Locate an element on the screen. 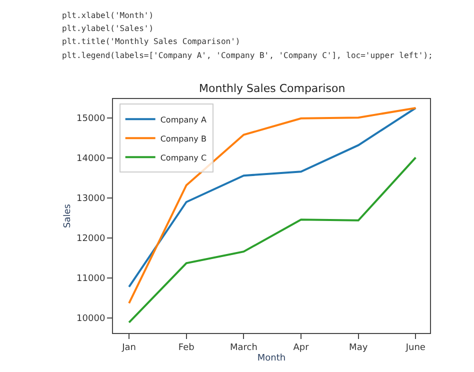 The width and height of the screenshot is (474, 372). text: plt.ylabel('Sales') is located at coordinates (108, 28).